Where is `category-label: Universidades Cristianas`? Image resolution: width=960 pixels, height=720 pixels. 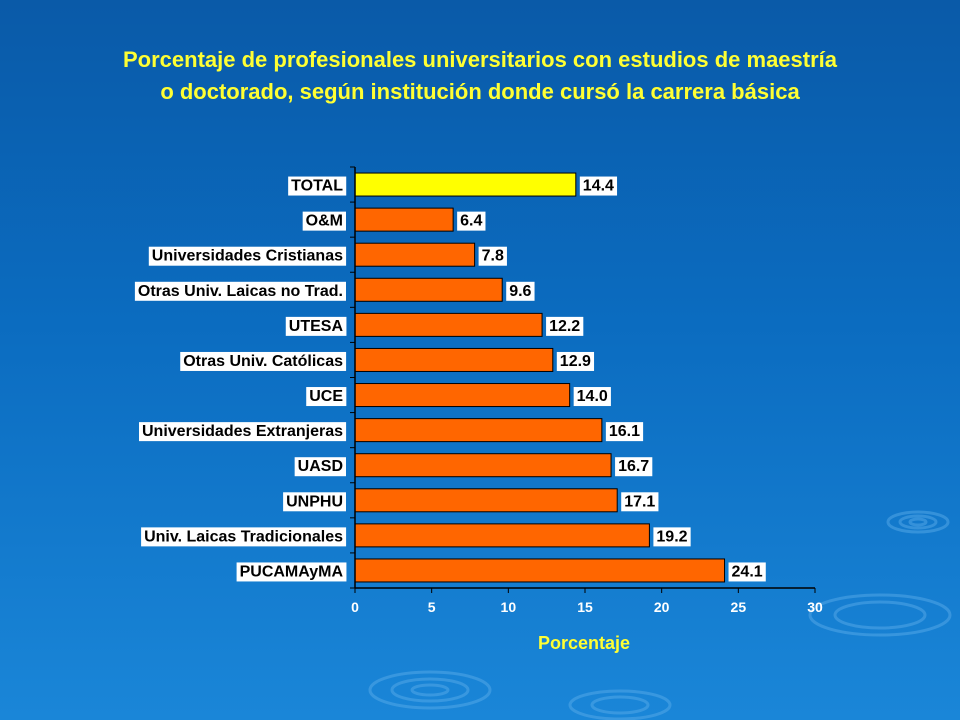
category-label: Universidades Cristianas is located at coordinates (247, 256).